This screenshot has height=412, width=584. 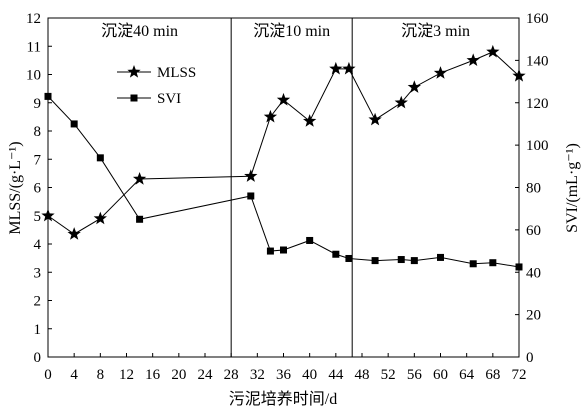 What do you see at coordinates (101, 375) in the screenshot?
I see `x-tick-label: 8` at bounding box center [101, 375].